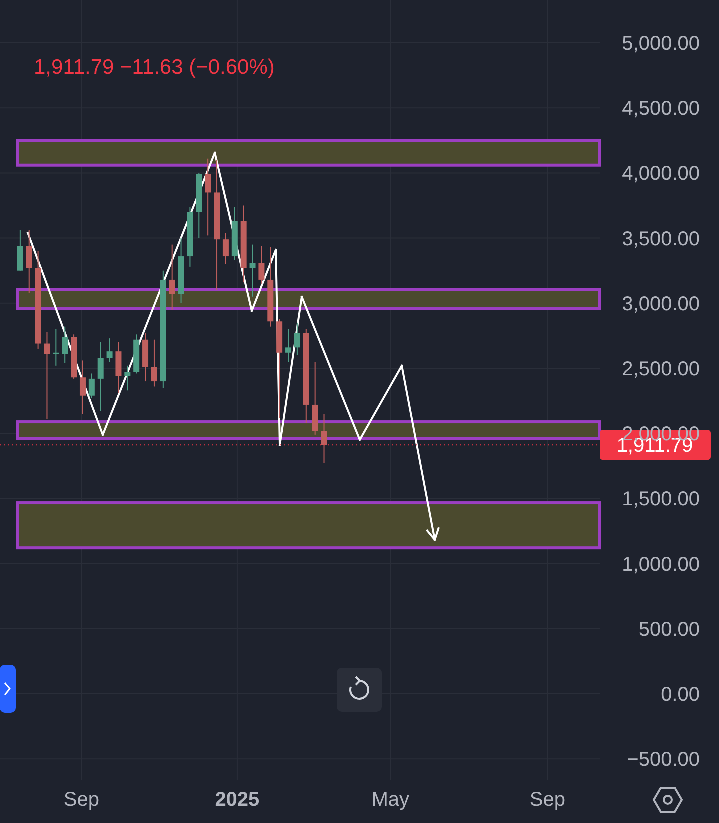 This screenshot has height=823, width=719. I want to click on x-tick-label: May, so click(391, 800).